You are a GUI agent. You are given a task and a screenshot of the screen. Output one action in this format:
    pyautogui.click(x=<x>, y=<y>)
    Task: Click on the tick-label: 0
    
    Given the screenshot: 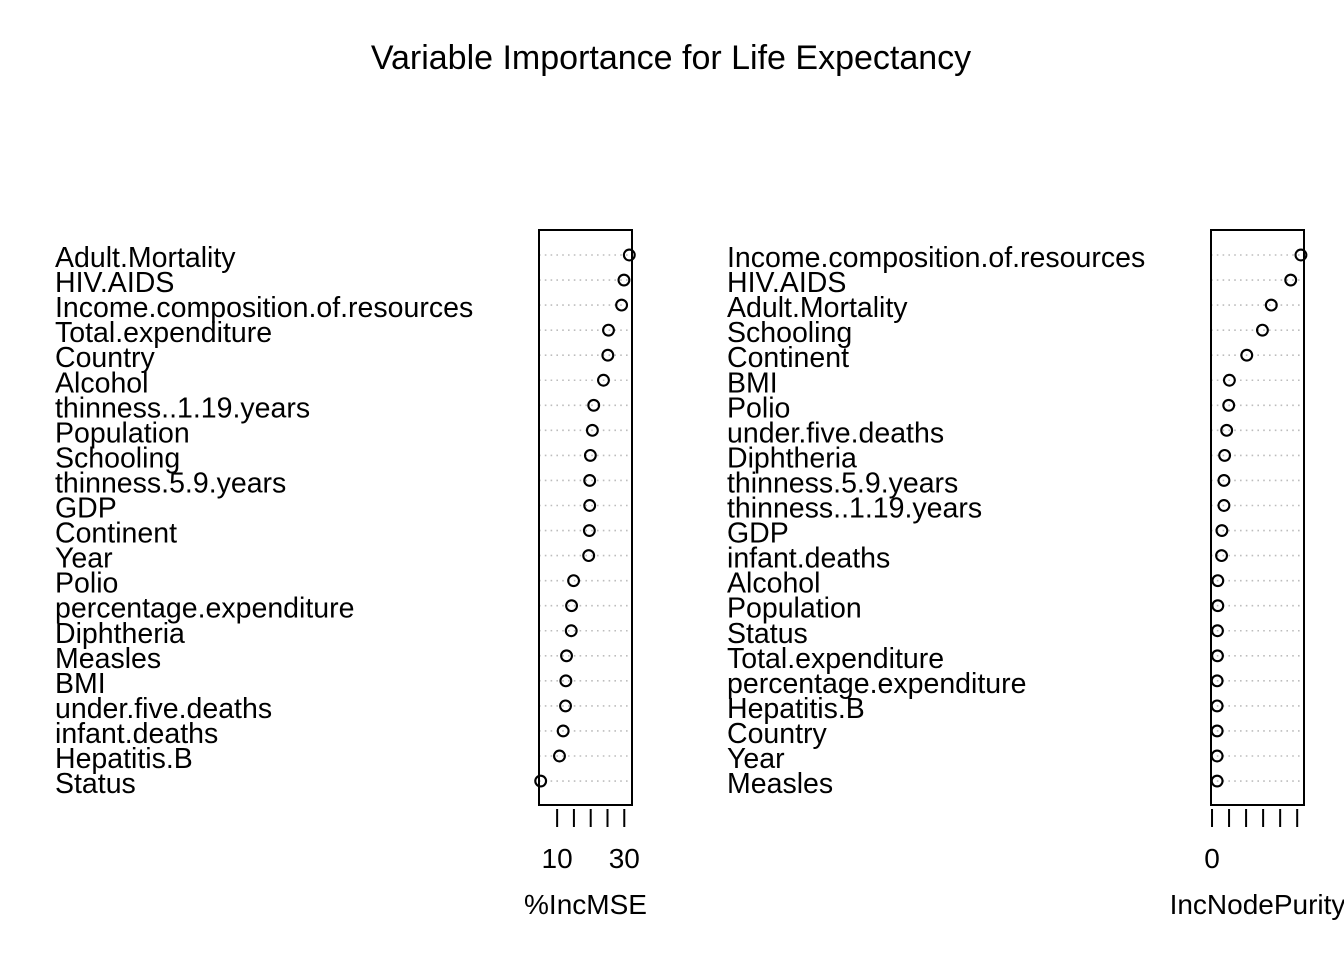 What is the action you would take?
    pyautogui.click(x=1212, y=858)
    